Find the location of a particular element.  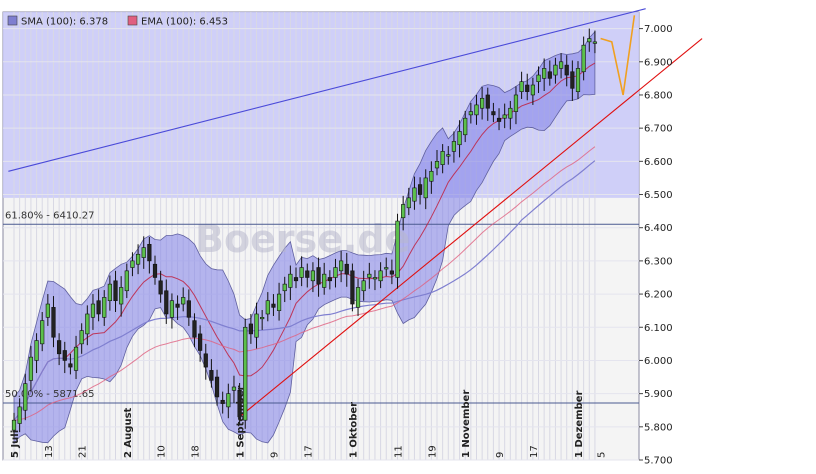

watermark: Boerse.de is located at coordinates (302, 239).